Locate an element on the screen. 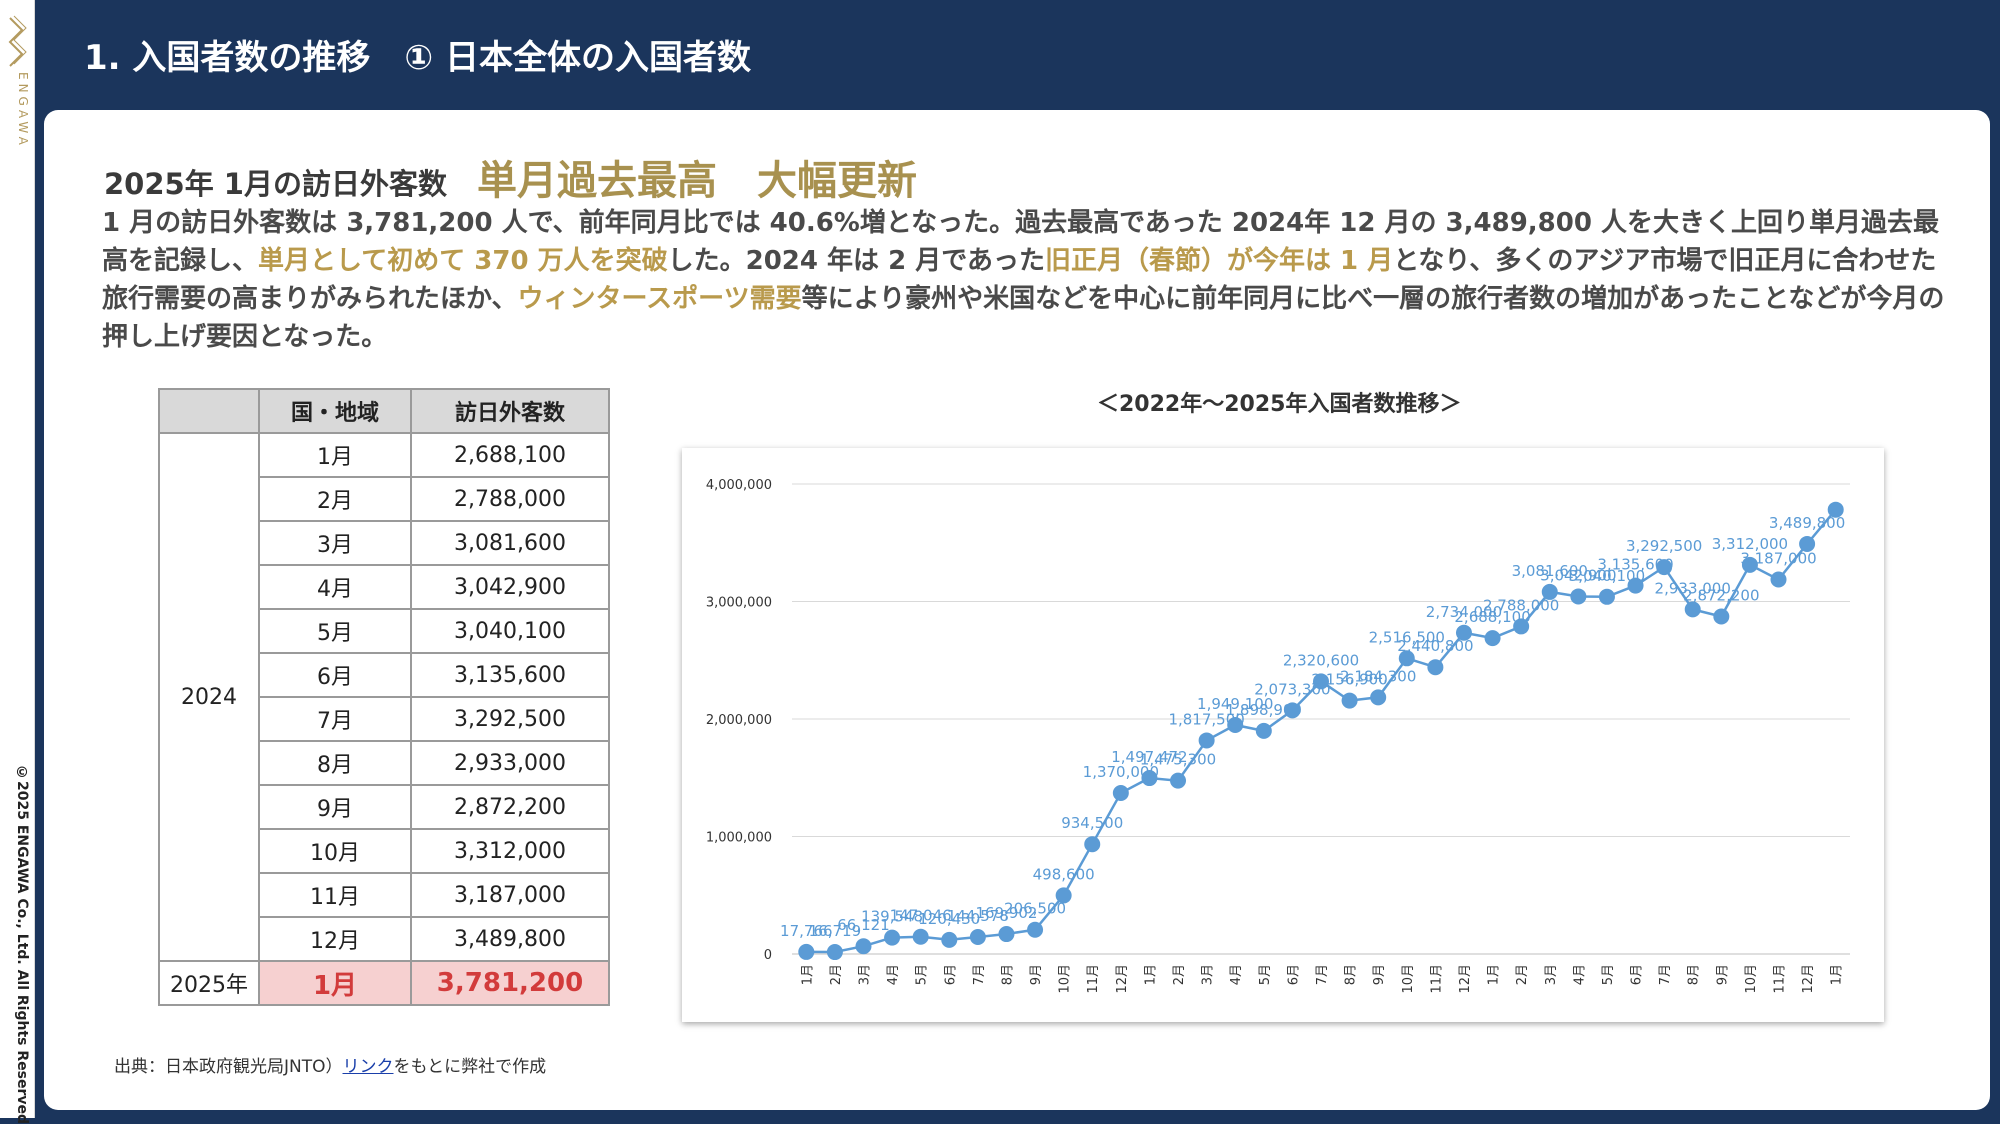 The height and width of the screenshot is (1124, 2000). data-label: 2,688,100 is located at coordinates (1492, 617).